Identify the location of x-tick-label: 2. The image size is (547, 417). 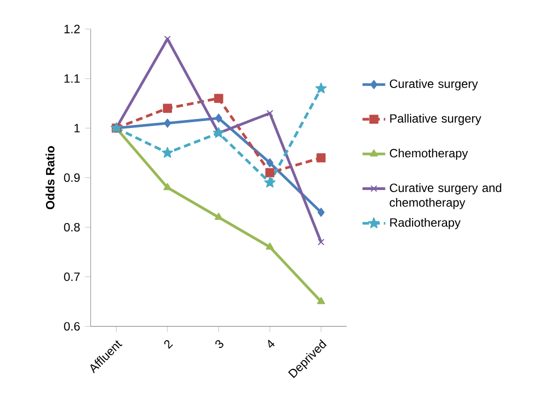
(168, 344).